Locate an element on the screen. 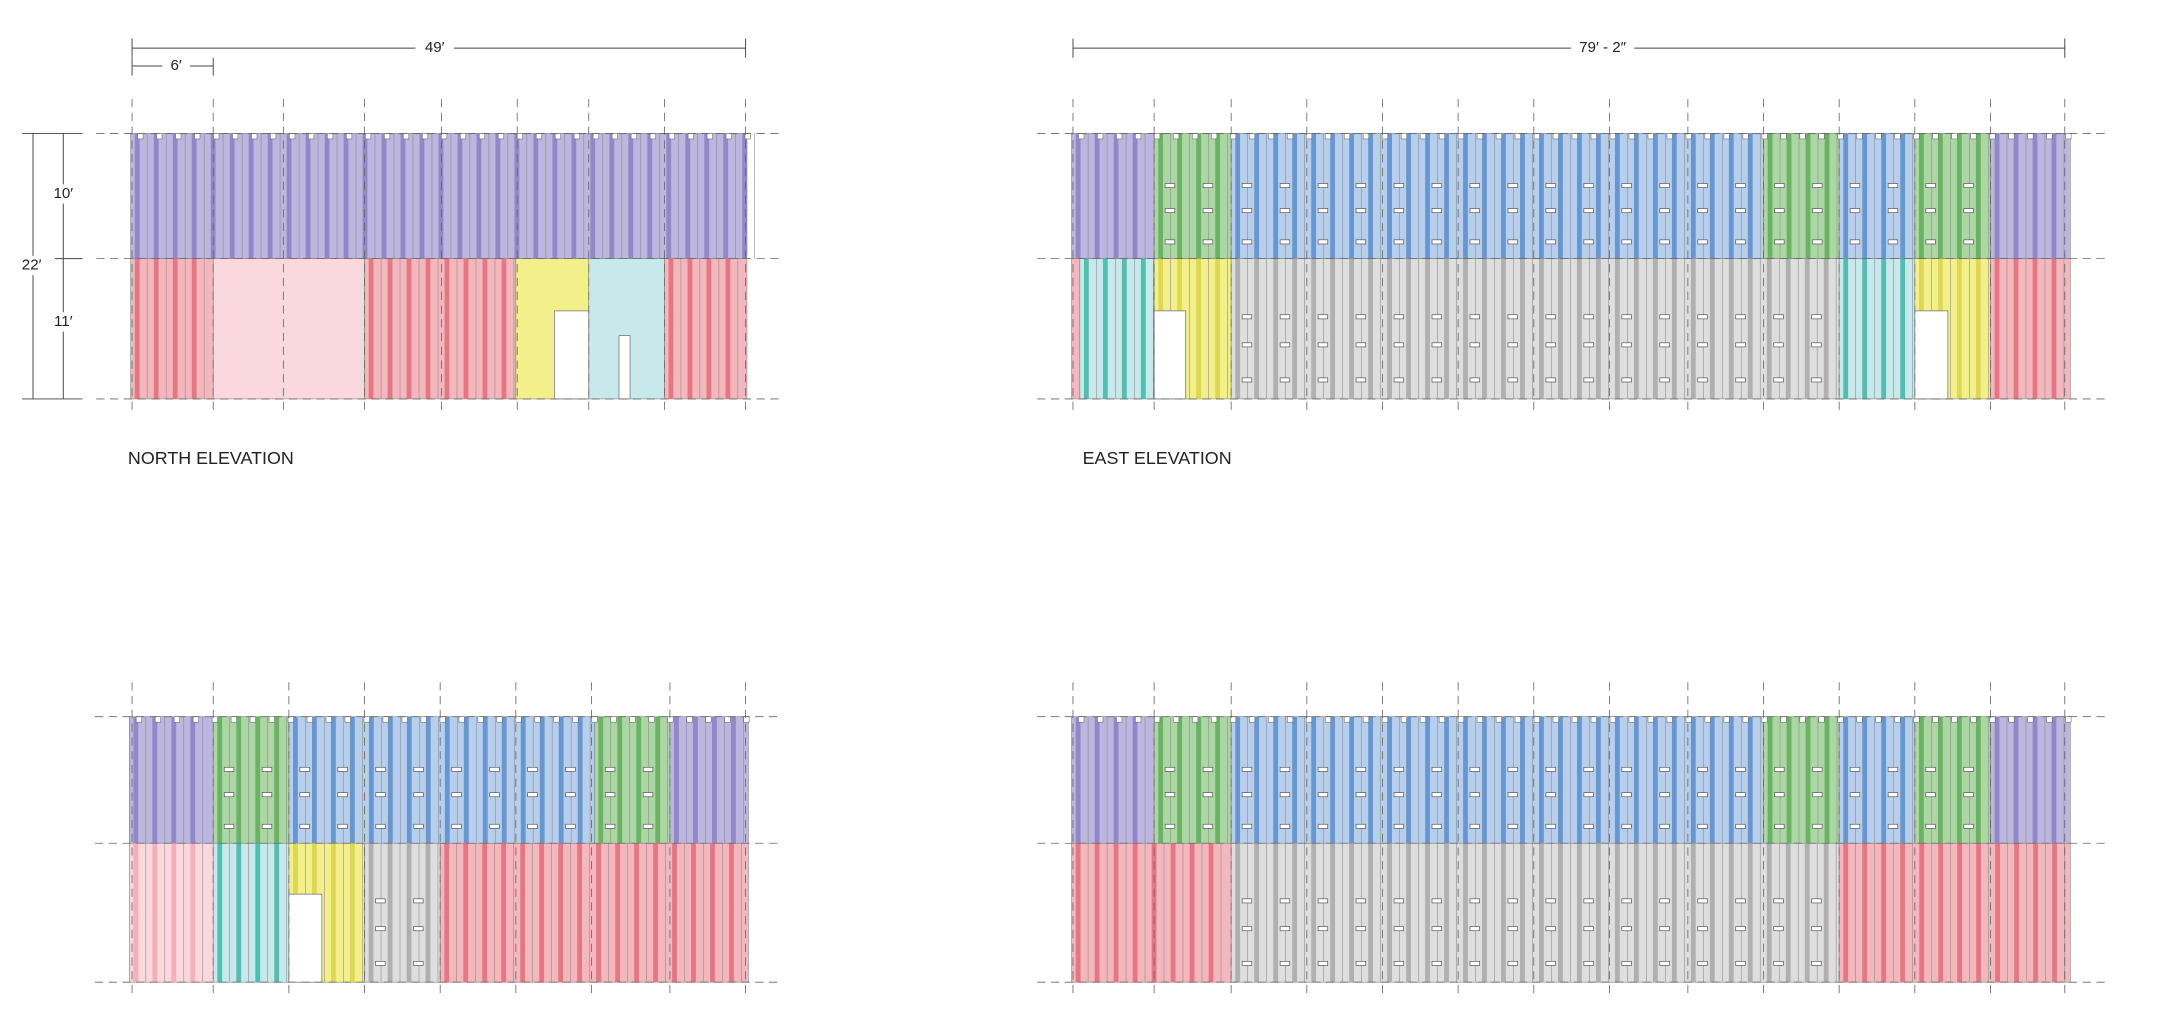  label-bg is located at coordinates (63, 194).